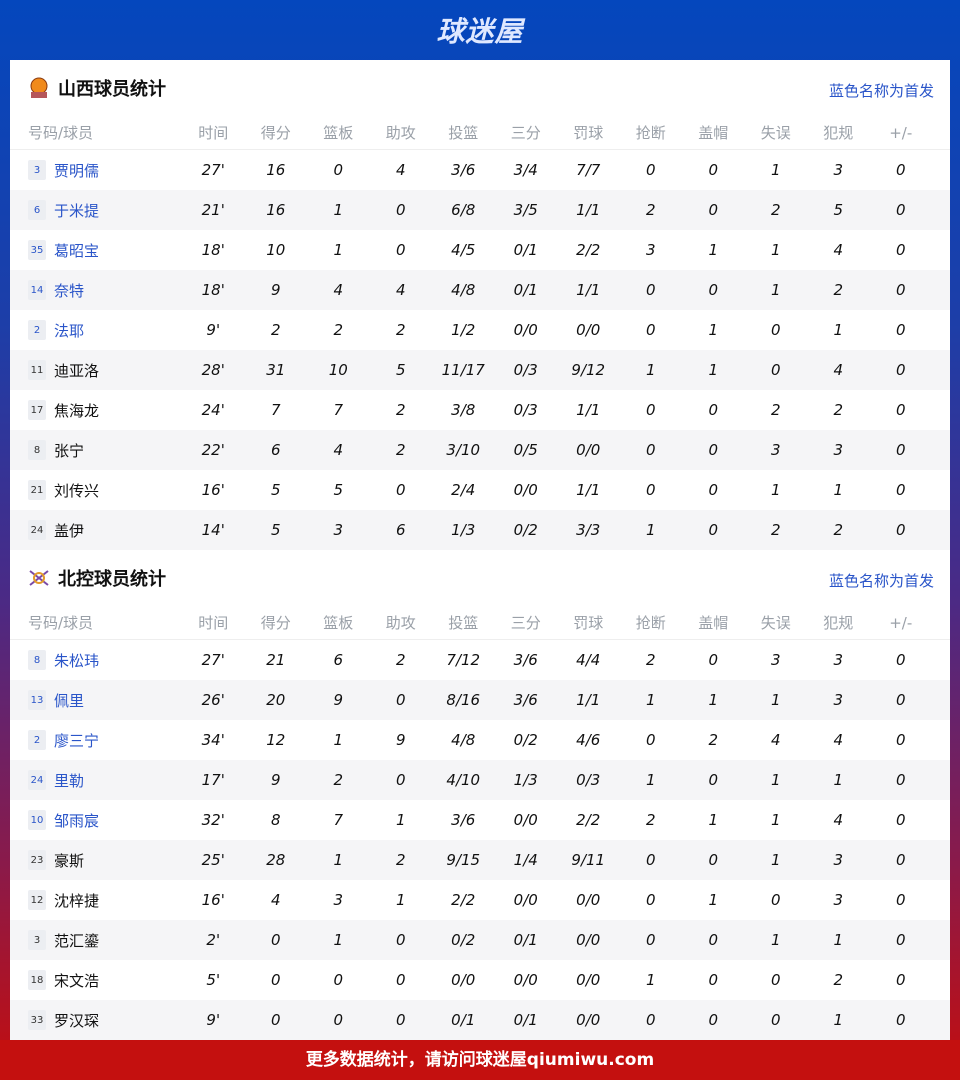  What do you see at coordinates (463, 490) in the screenshot?
I see `stat-cell: 2/4` at bounding box center [463, 490].